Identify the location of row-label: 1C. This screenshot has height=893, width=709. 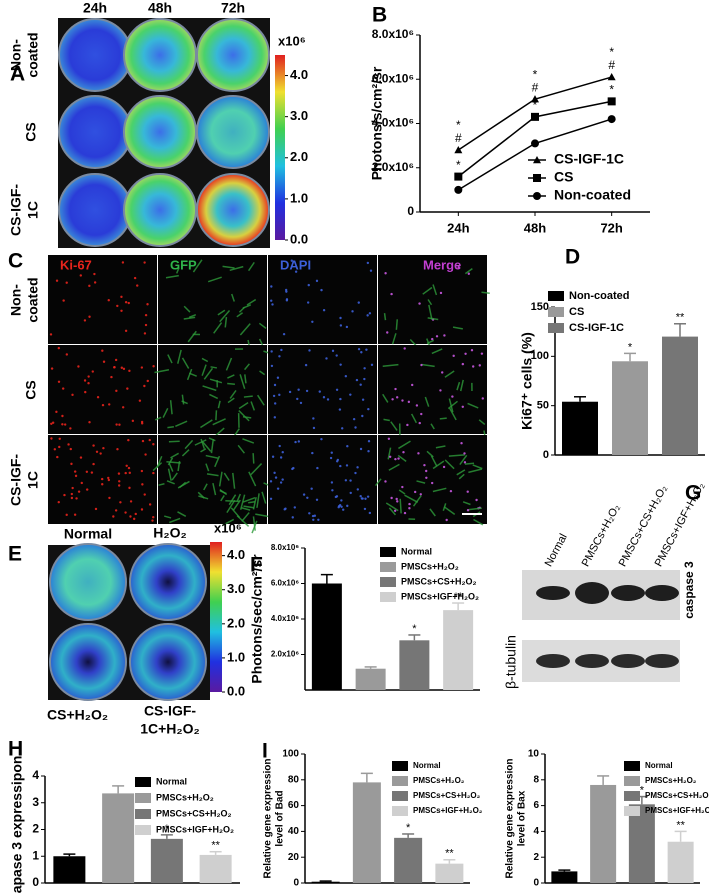
(33, 210).